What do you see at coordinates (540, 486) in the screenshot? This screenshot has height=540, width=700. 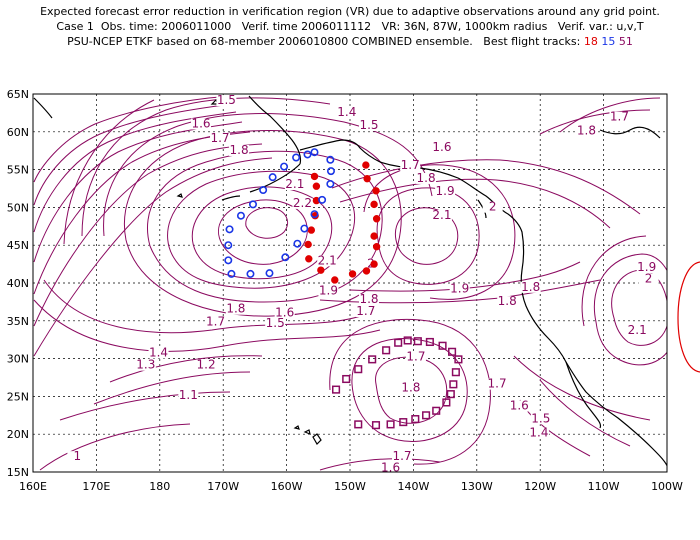 I see `x-tick-label: 120W` at bounding box center [540, 486].